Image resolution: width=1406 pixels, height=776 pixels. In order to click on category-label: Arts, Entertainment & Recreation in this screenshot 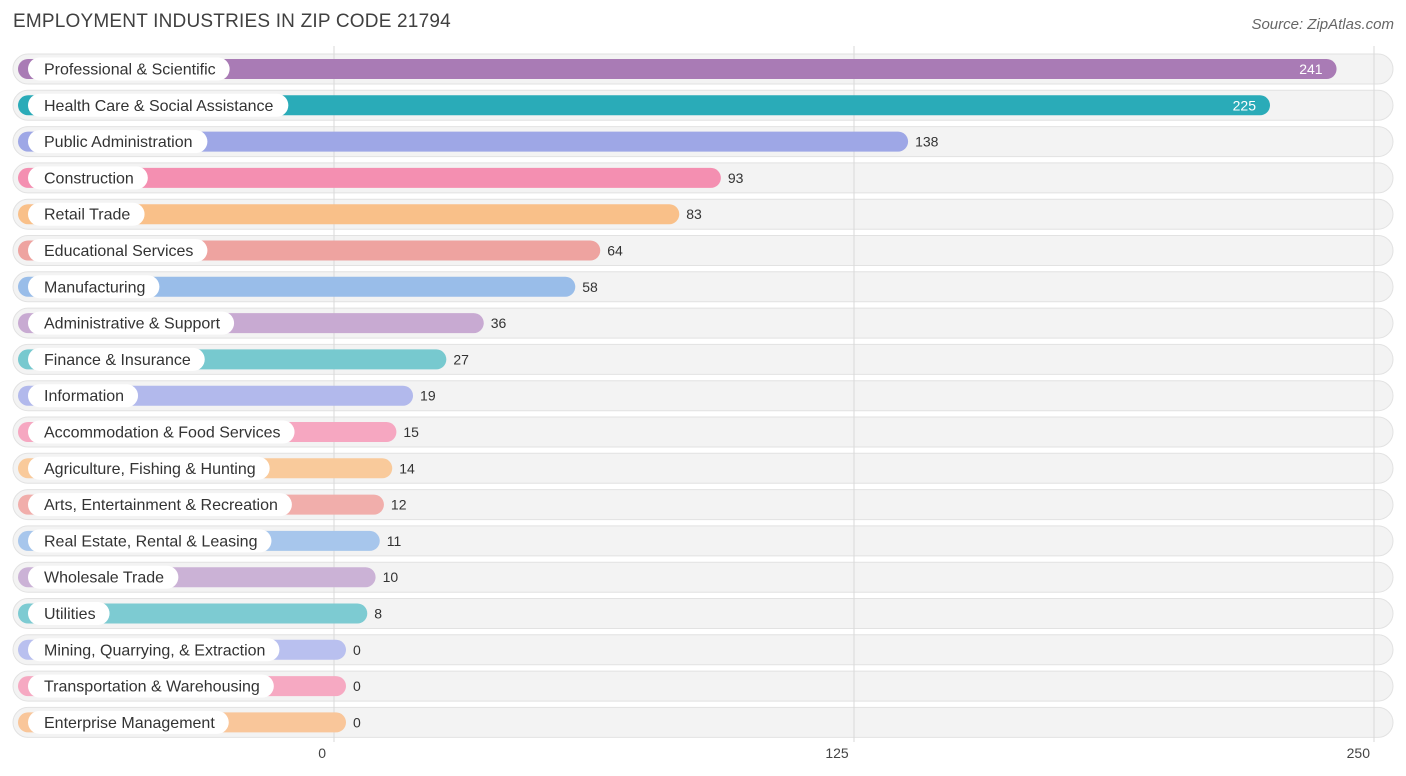, I will do `click(161, 505)`.